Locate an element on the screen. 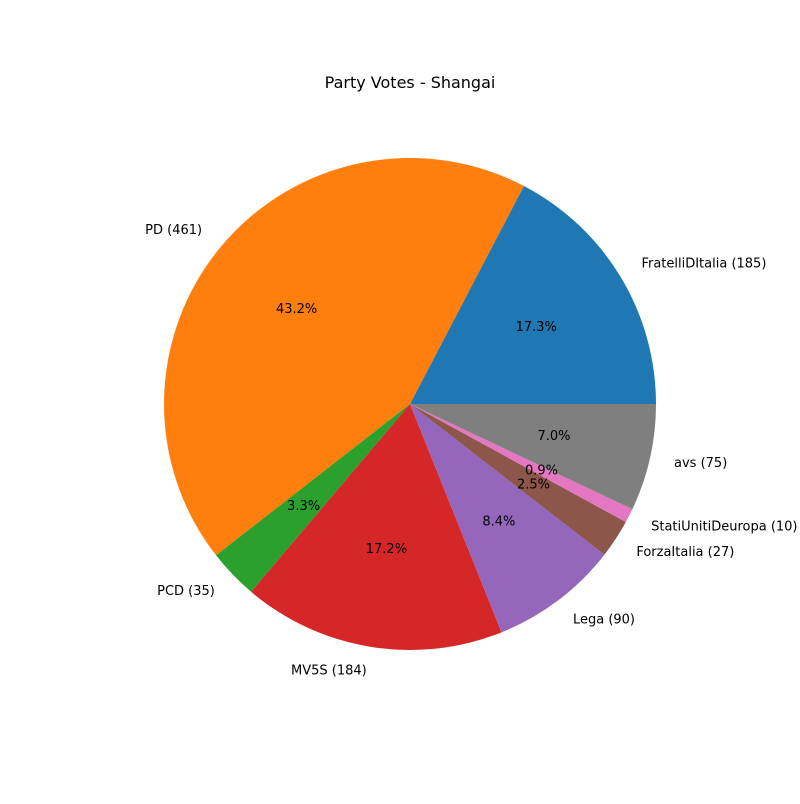  slice-label-statiunitideuropa: StatiUnitiDeuropa (10) is located at coordinates (724, 526).